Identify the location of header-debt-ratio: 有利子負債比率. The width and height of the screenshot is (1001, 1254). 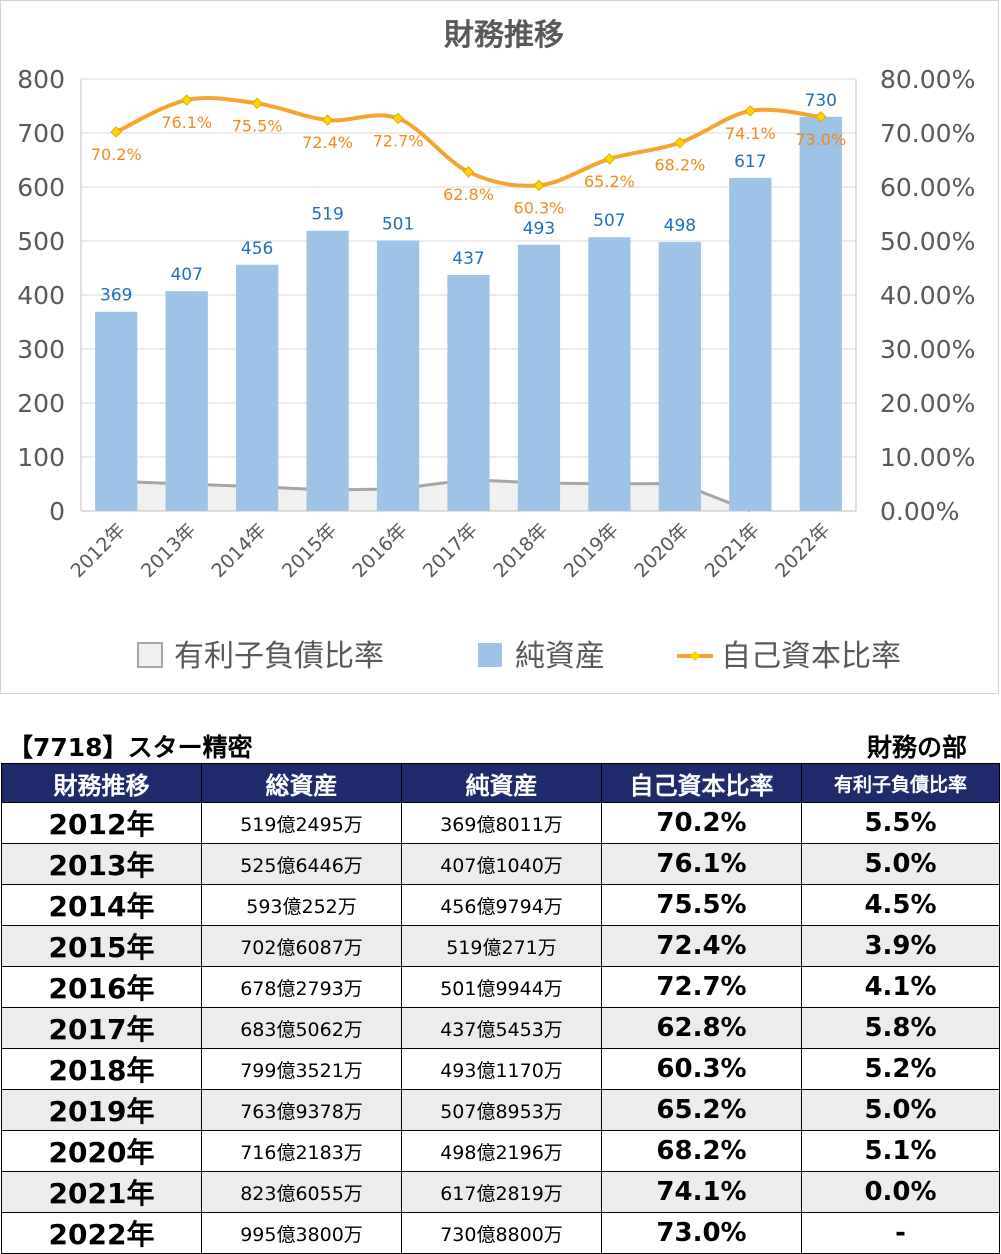
(900, 783).